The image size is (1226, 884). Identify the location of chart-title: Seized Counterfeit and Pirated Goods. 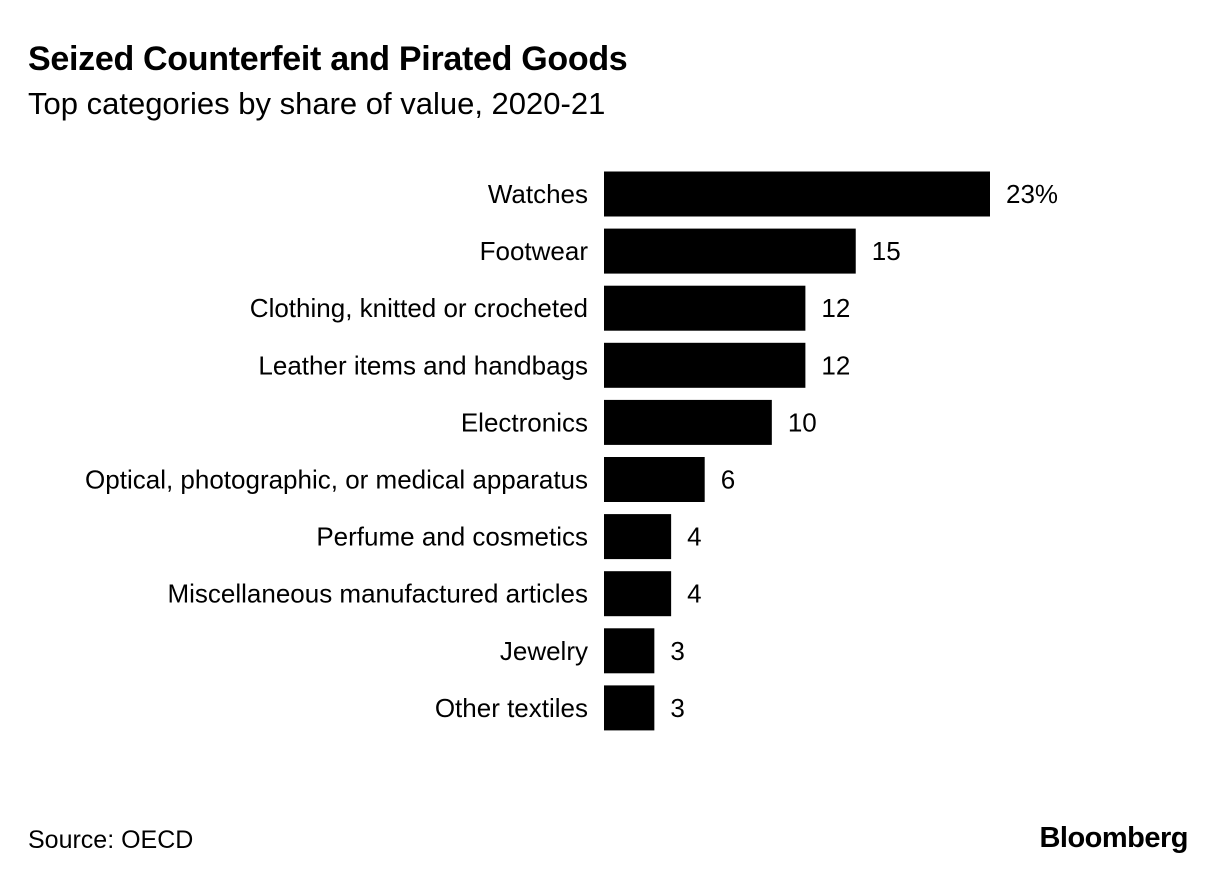
(328, 59).